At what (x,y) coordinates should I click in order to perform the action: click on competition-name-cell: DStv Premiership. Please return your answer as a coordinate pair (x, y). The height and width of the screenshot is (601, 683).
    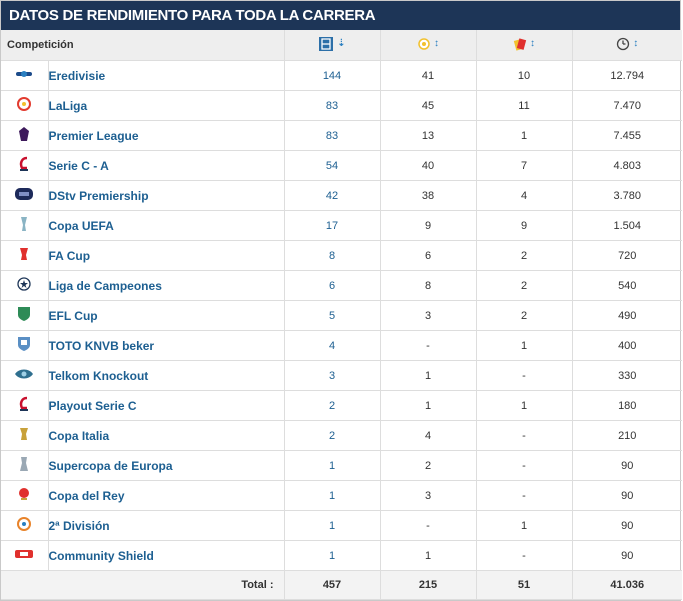
    Looking at the image, I should click on (165, 195).